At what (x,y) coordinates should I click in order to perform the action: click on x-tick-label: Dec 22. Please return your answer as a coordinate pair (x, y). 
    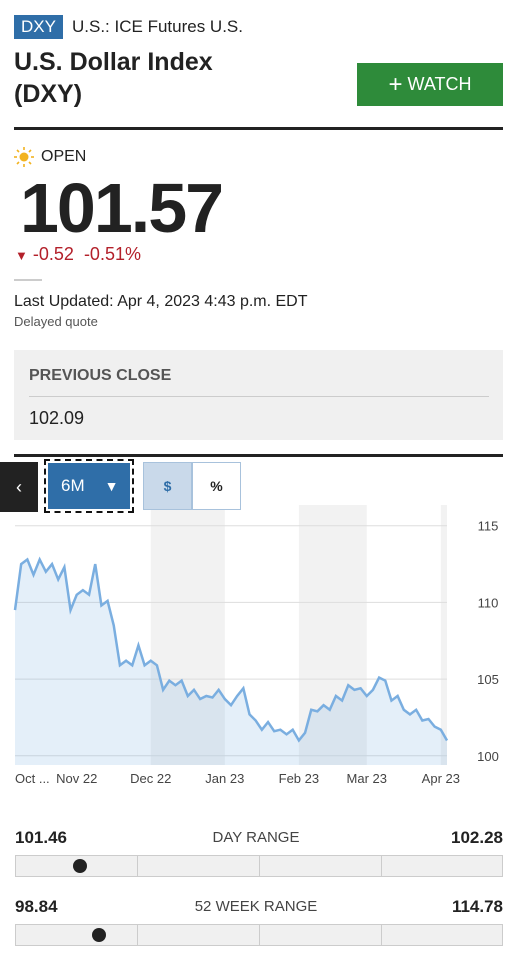
    Looking at the image, I should click on (150, 778).